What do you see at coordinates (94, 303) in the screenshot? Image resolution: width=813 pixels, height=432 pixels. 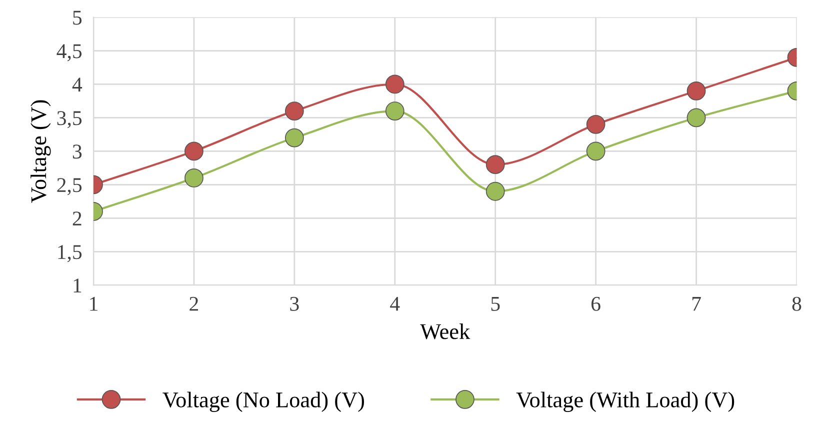 I see `x-tick-label: 1` at bounding box center [94, 303].